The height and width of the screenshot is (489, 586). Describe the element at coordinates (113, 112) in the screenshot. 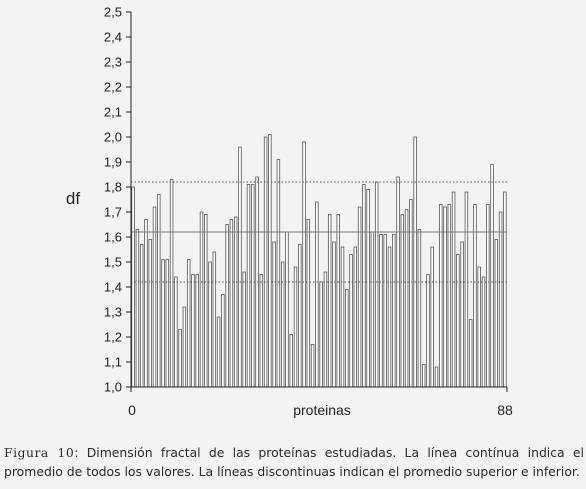

I see `y-tick-label: 2,1` at that location.